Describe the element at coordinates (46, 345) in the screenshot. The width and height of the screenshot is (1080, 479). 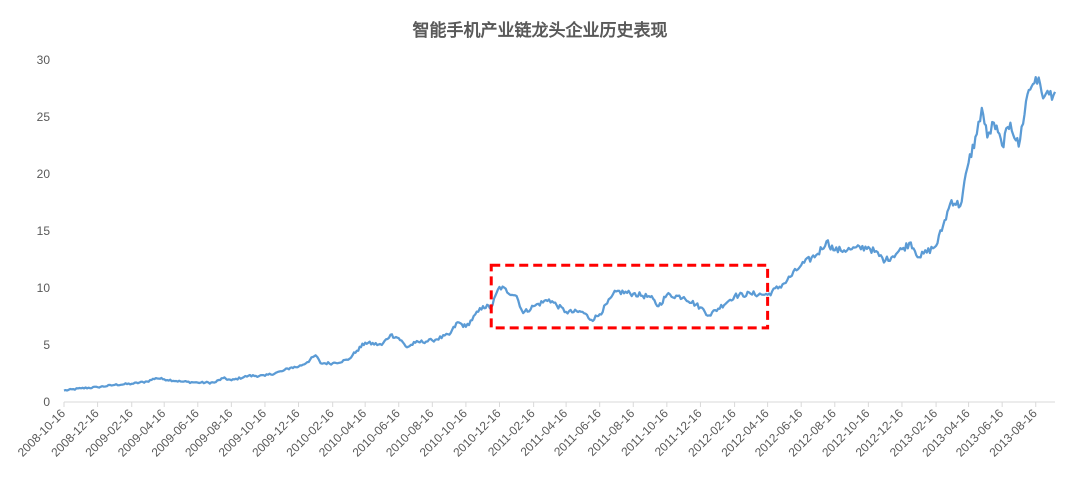
I see `y-tick-label: 5` at that location.